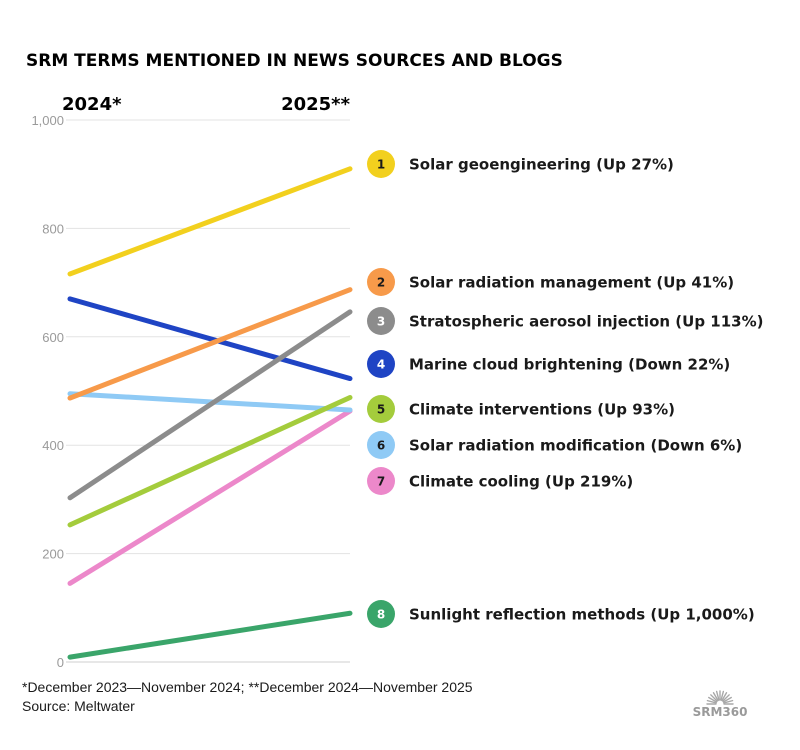 This screenshot has width=800, height=750. Describe the element at coordinates (569, 365) in the screenshot. I see `series-name: Marine cloud brightening (Down 22%)` at that location.